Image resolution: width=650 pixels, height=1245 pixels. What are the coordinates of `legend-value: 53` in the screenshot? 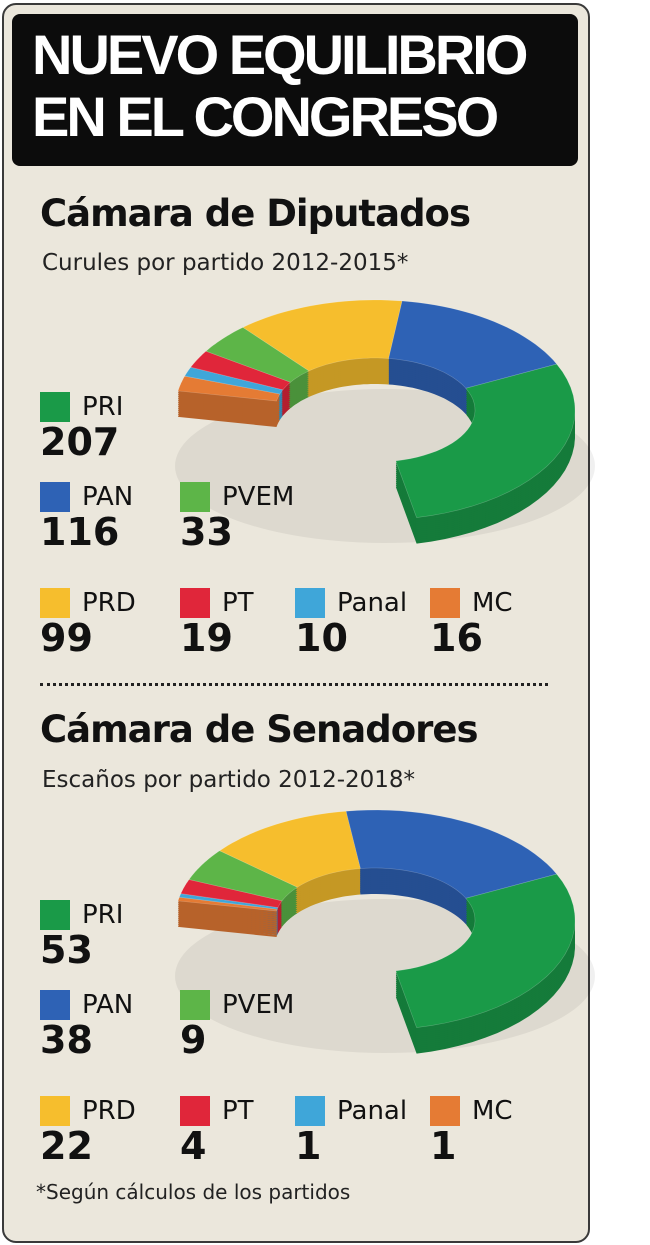 It's located at (66, 950).